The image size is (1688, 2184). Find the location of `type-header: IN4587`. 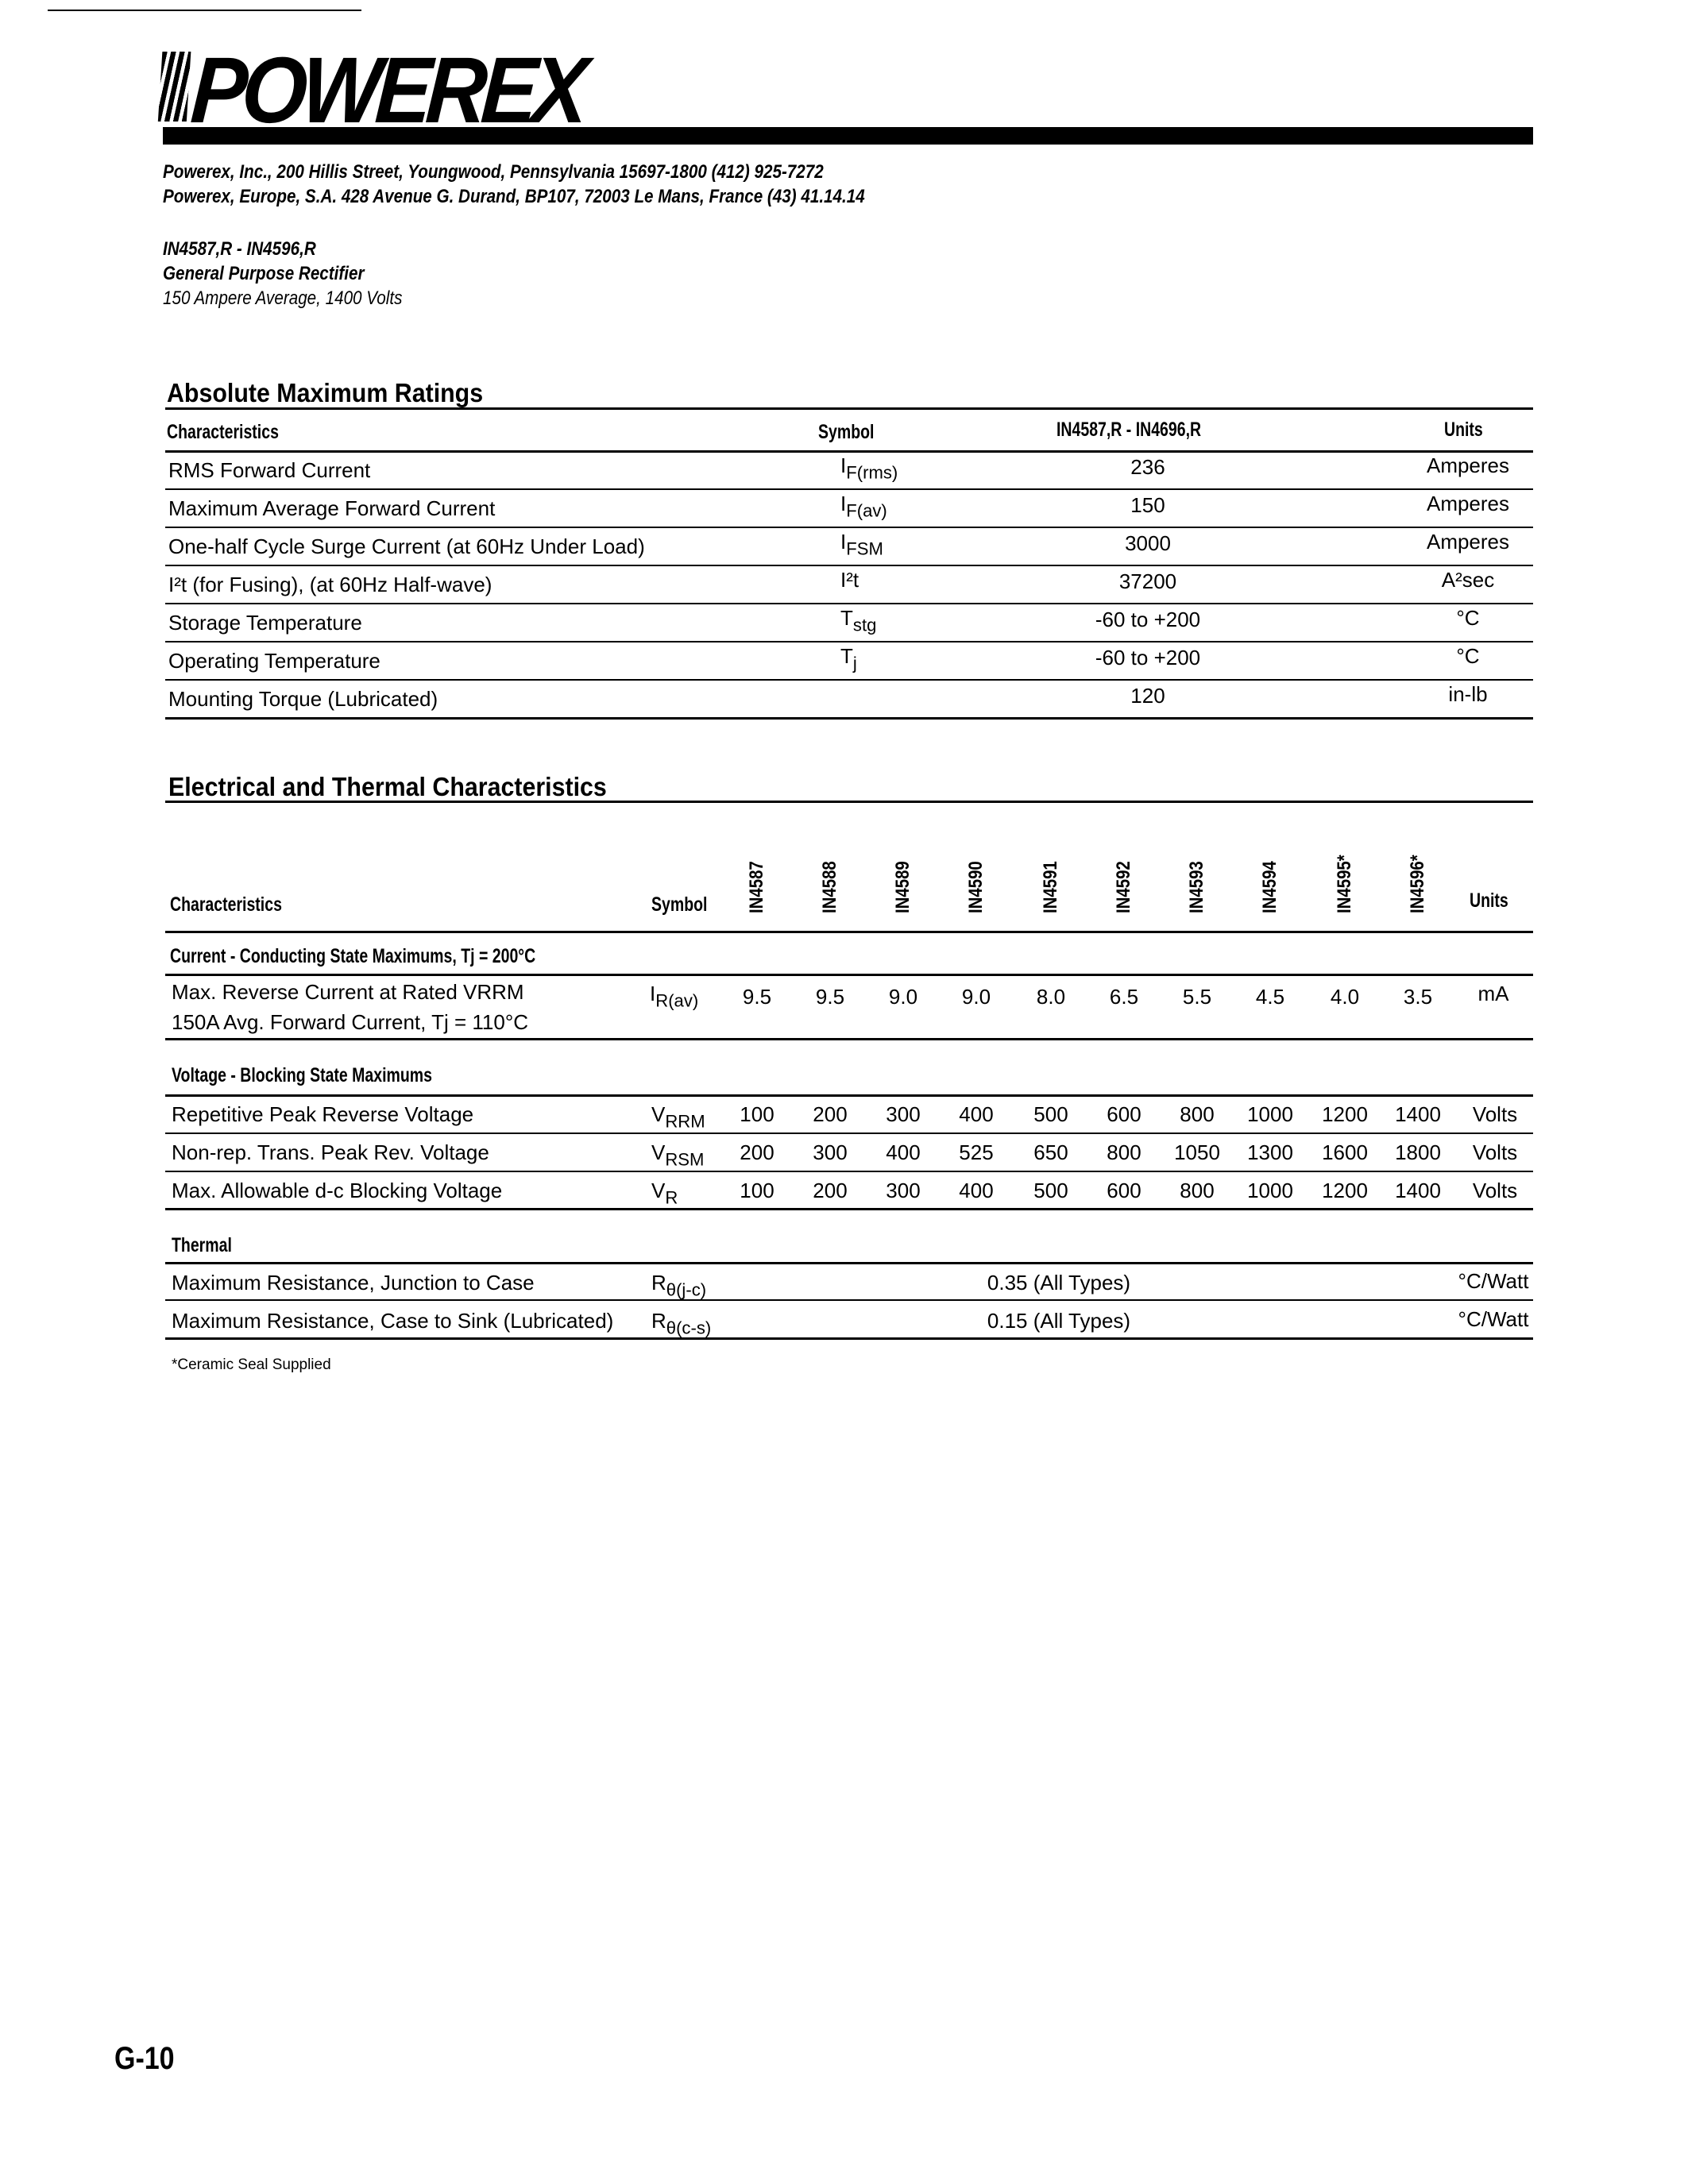

type-header: IN4587 is located at coordinates (756, 887).